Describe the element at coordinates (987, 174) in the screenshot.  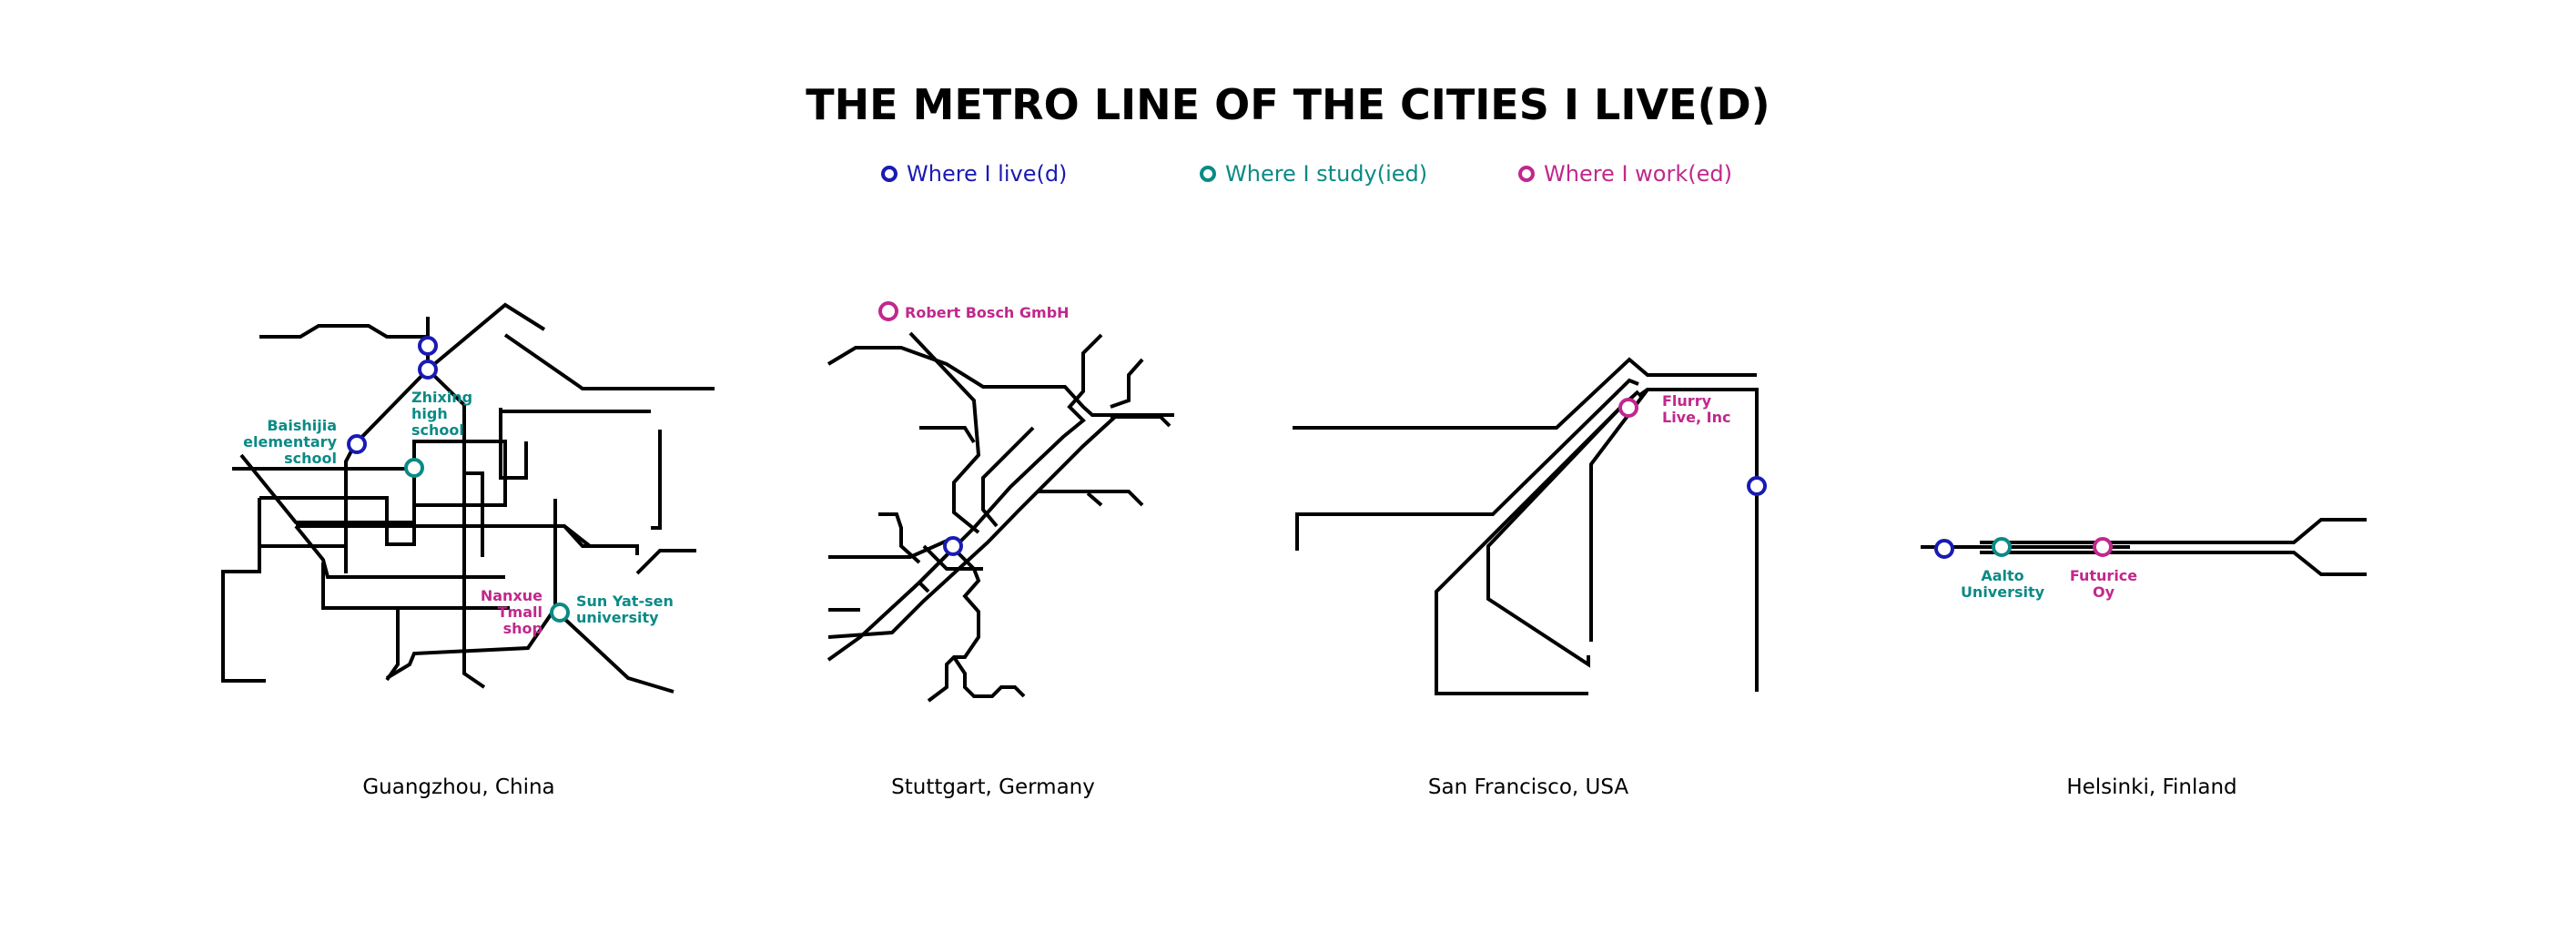
I see `legend-lived-label: Where I live(d)` at that location.